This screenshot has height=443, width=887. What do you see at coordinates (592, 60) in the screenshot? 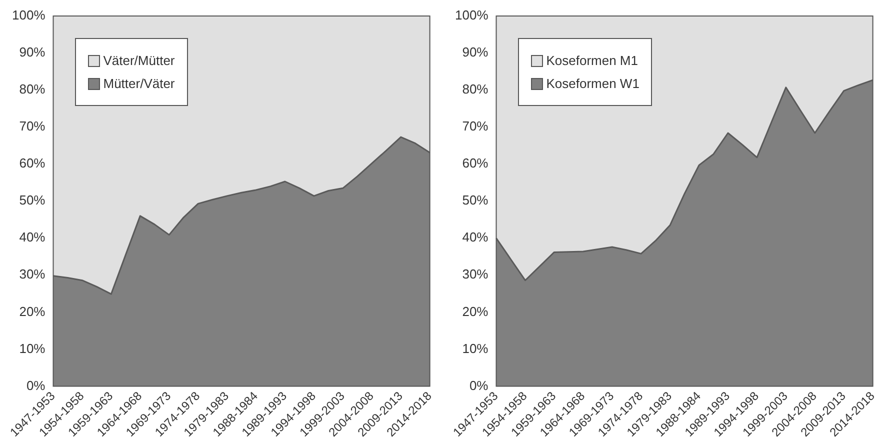
I see `legend-label: Koseformen M1` at bounding box center [592, 60].